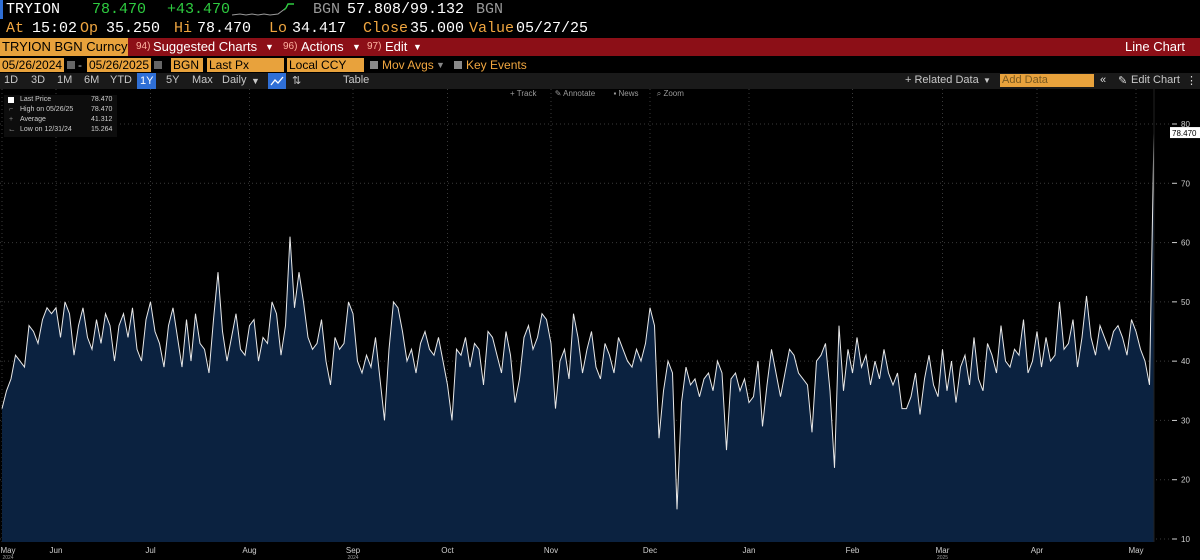  Describe the element at coordinates (458, 65) in the screenshot. I see `key-events-checkbox` at that location.